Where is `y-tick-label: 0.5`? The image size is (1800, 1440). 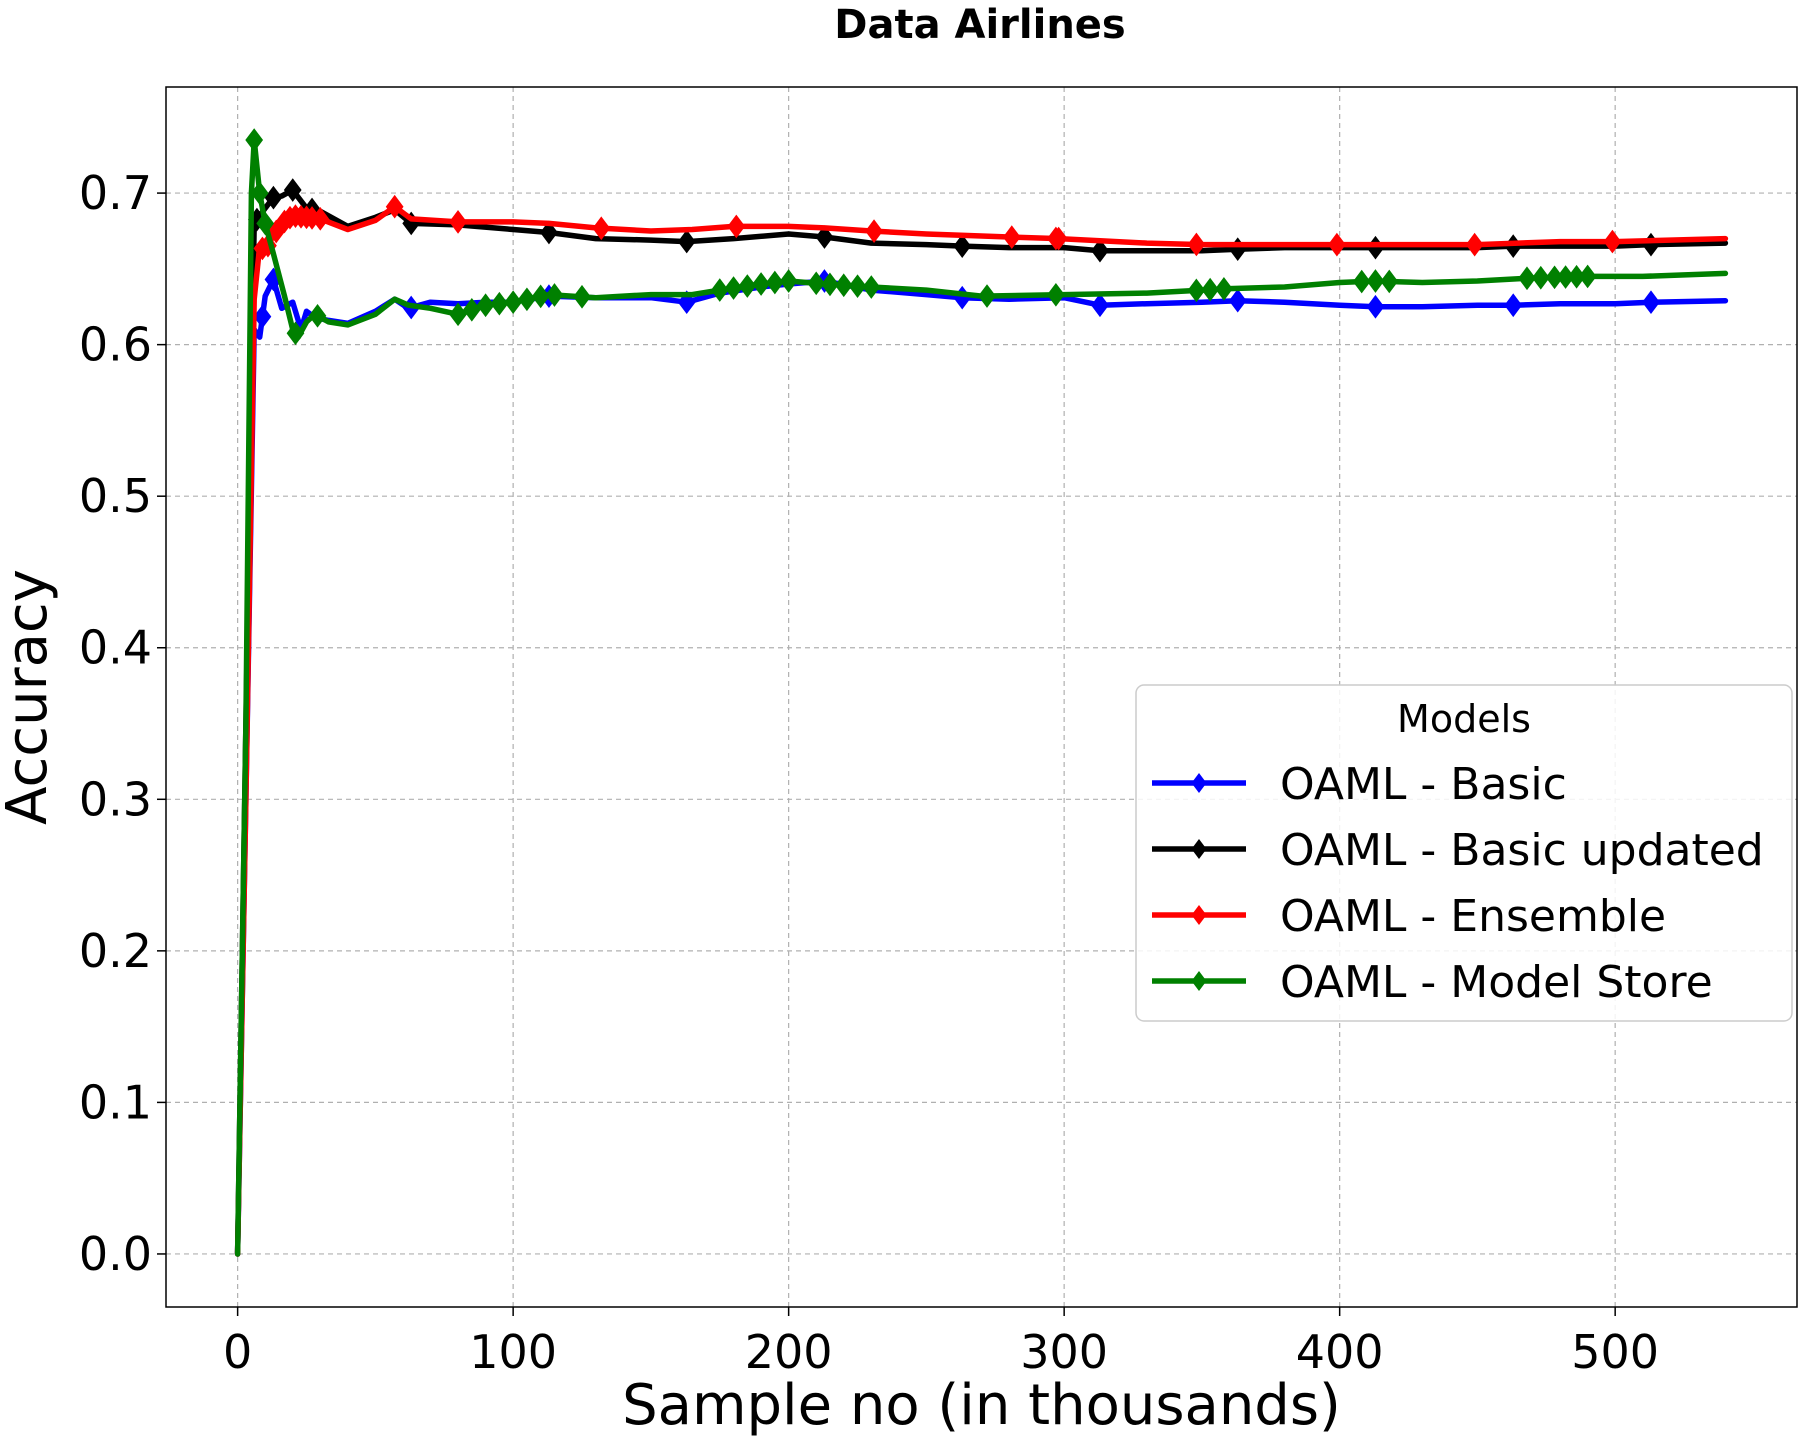 y-tick-label: 0.5 is located at coordinates (115, 496).